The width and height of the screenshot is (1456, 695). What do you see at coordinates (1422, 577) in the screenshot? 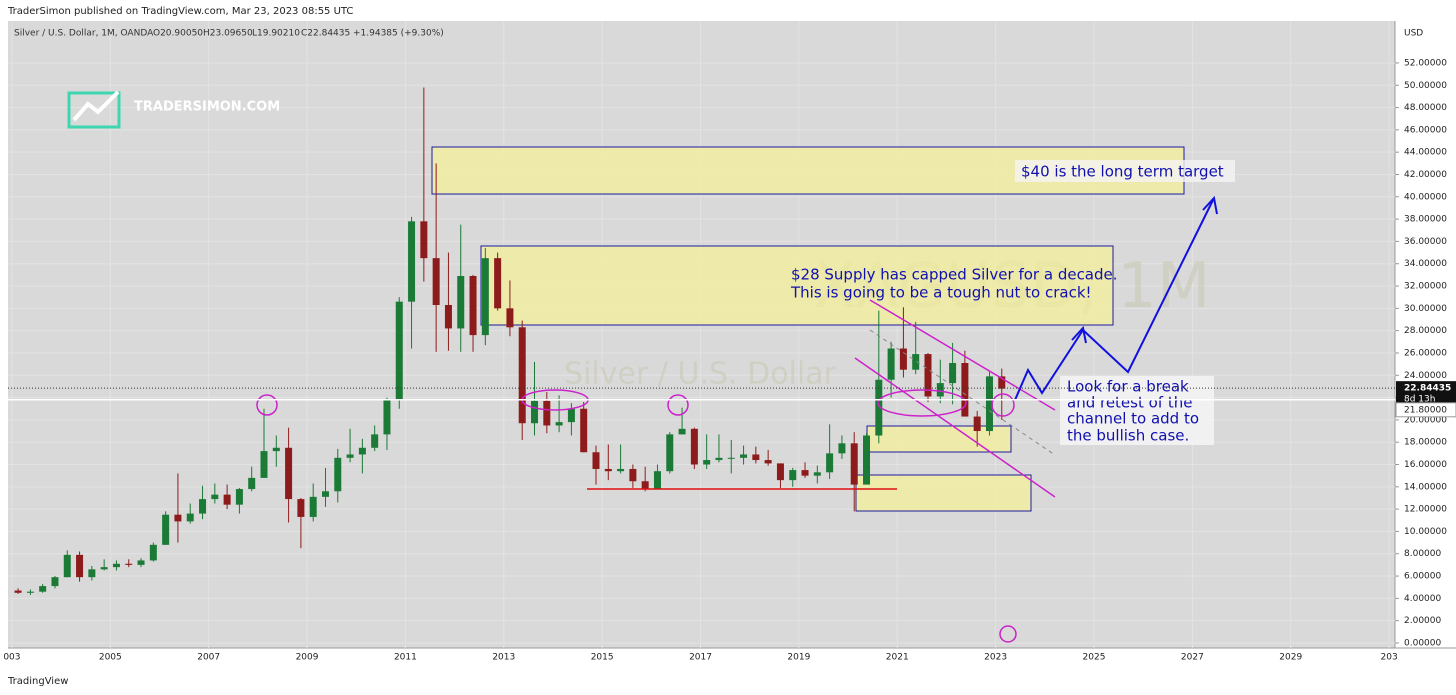
I see `y-tick-label: 6.00000` at bounding box center [1422, 577].